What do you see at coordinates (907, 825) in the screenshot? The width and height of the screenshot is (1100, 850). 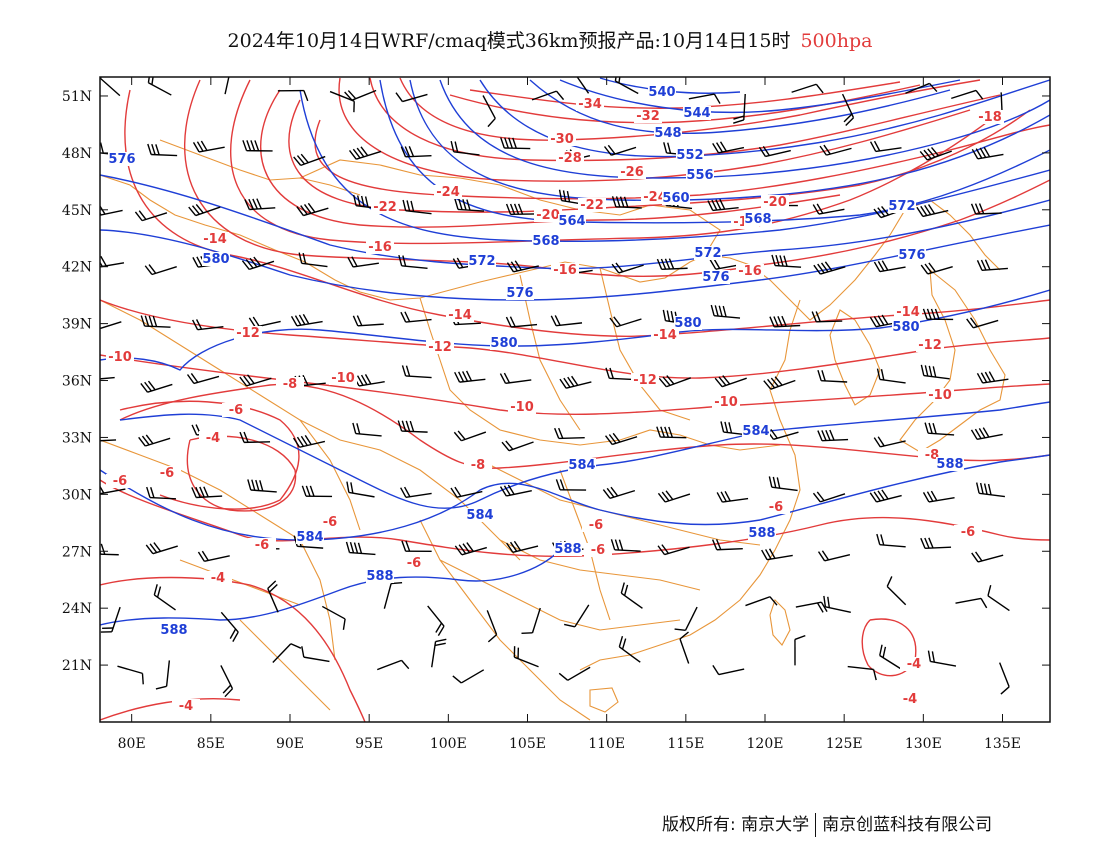 I see `copyright-org2: 南京创蓝科技有限公司` at bounding box center [907, 825].